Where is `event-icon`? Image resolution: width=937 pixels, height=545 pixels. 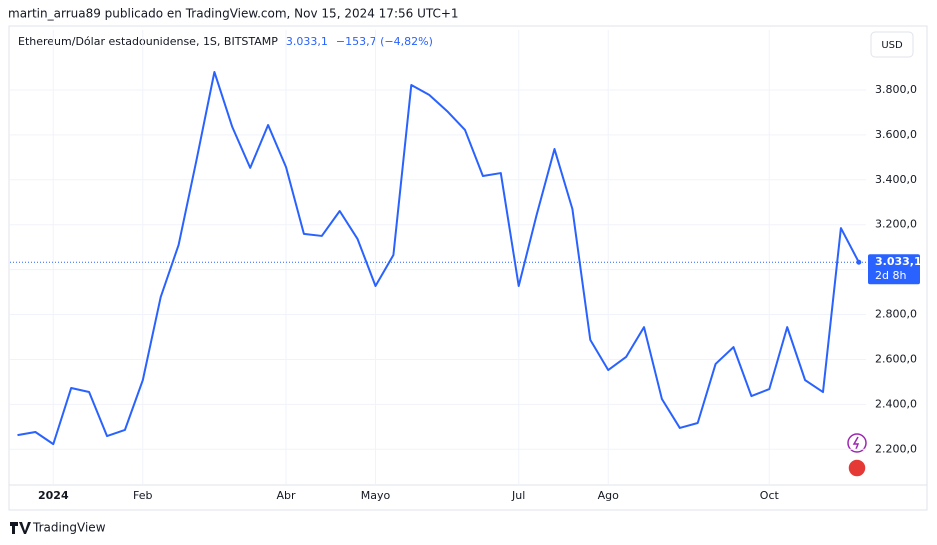
event-icon is located at coordinates (857, 443).